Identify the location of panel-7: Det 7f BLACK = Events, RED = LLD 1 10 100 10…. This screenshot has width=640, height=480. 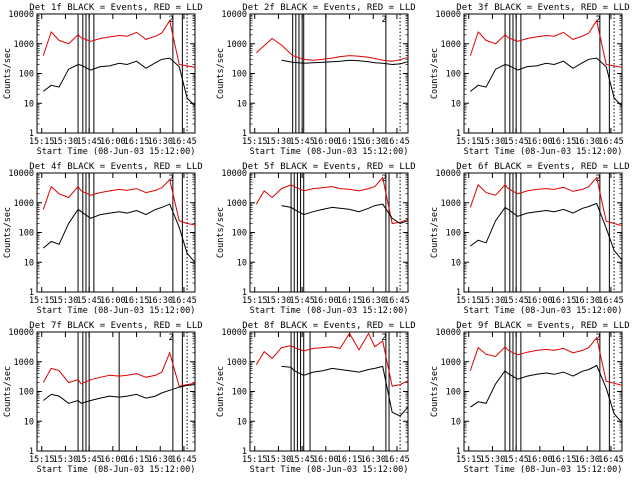
(103, 398).